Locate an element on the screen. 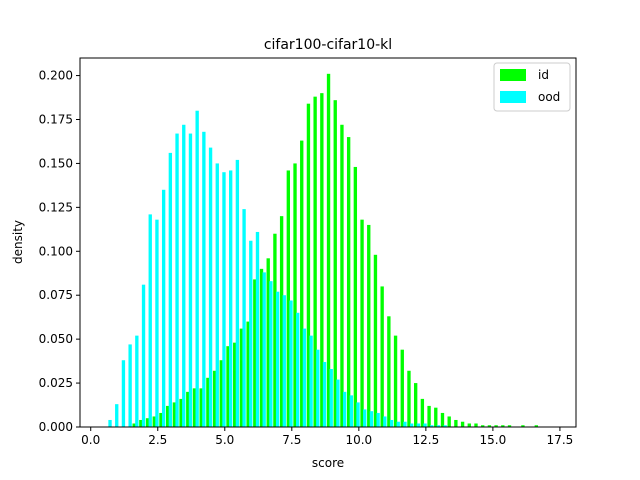 This screenshot has width=640, height=480. y-tick-label: 0.025 is located at coordinates (56, 383).